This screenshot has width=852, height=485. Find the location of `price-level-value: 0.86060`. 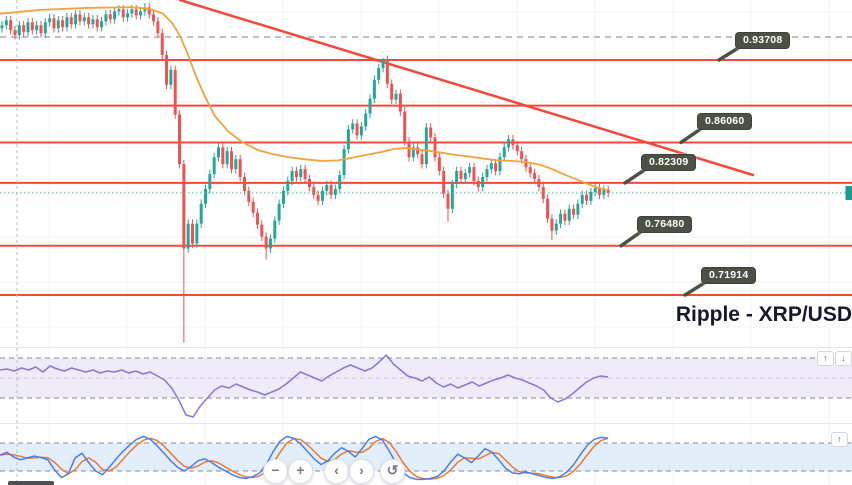

price-level-value: 0.86060 is located at coordinates (725, 121).